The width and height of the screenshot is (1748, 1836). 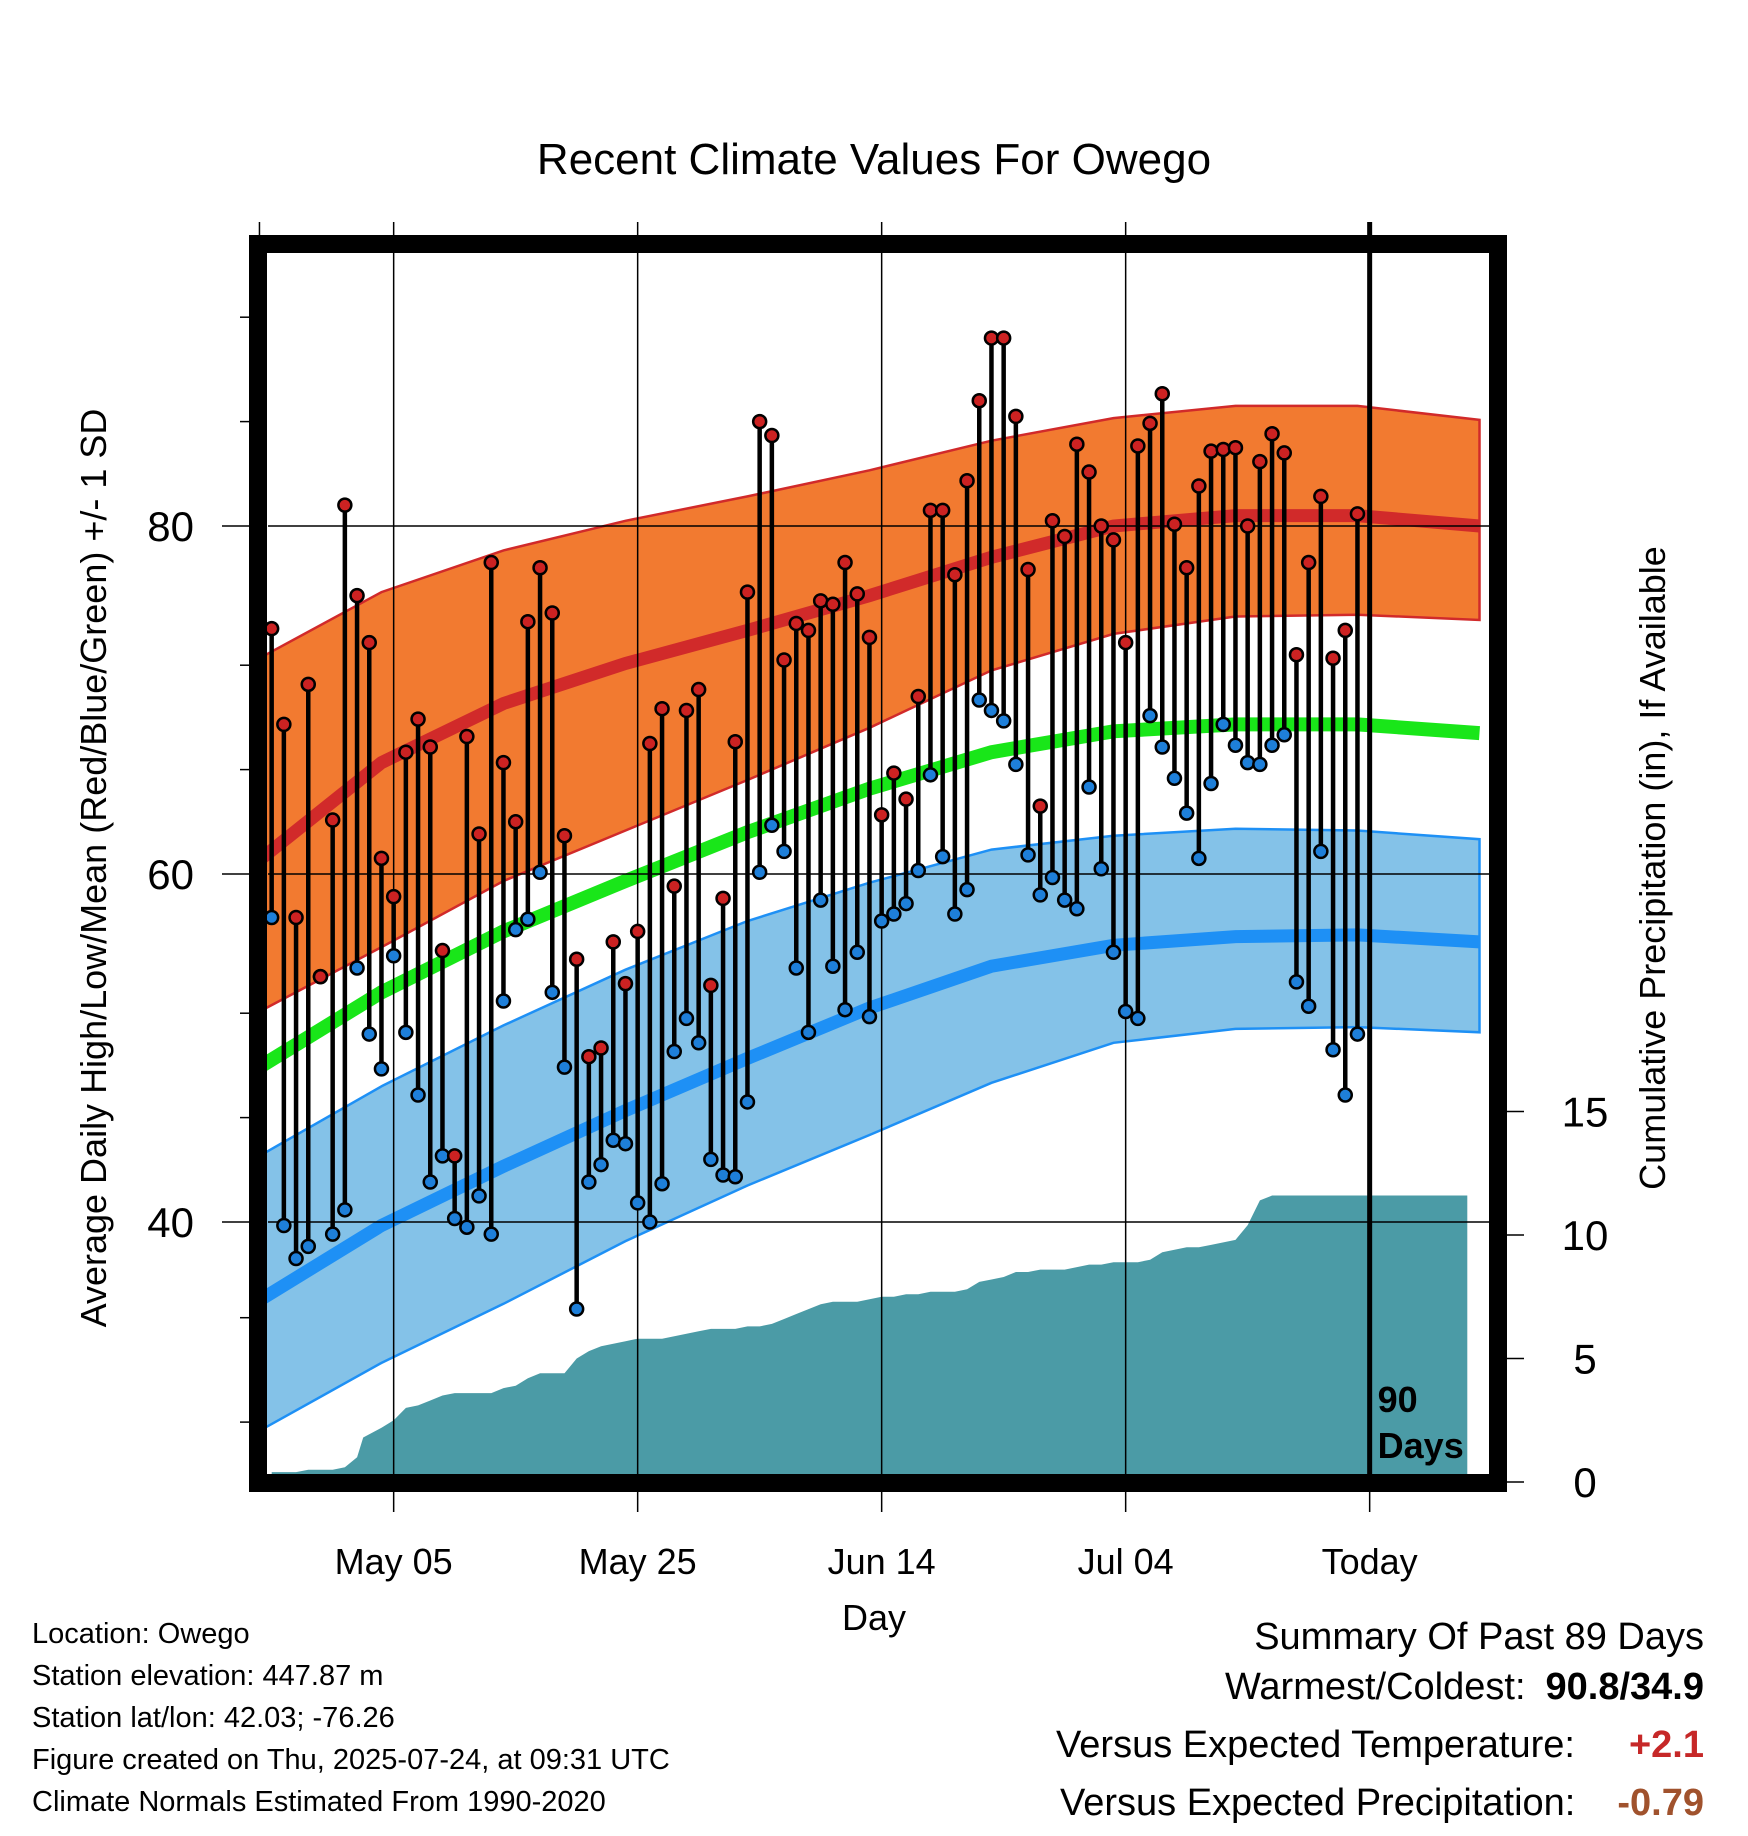 I want to click on warm-cold-value: 90.8/34.9, so click(x=1624, y=1687).